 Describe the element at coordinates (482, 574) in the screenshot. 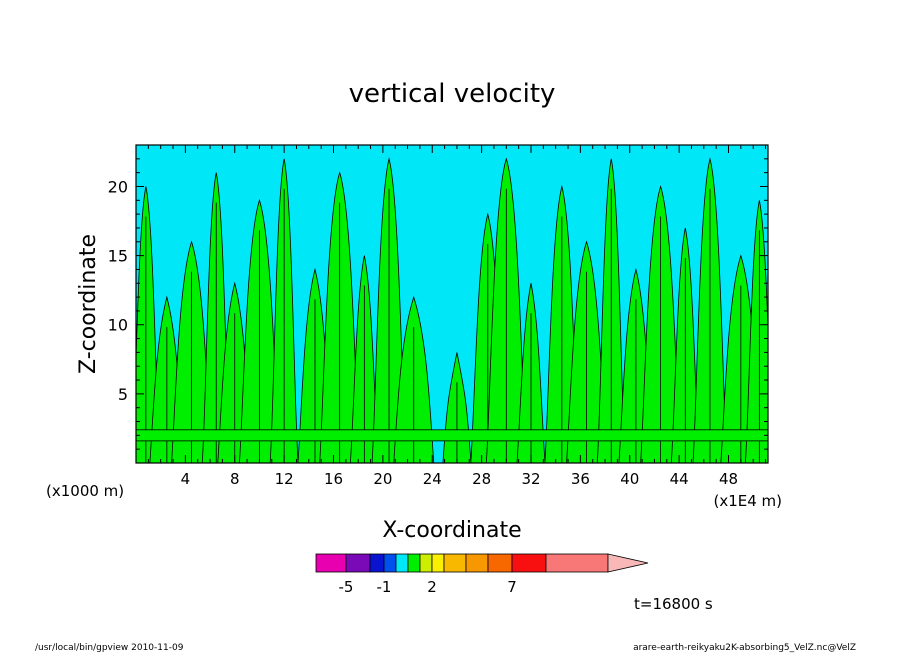

I see `colorbar: -5 -1 2 7` at that location.